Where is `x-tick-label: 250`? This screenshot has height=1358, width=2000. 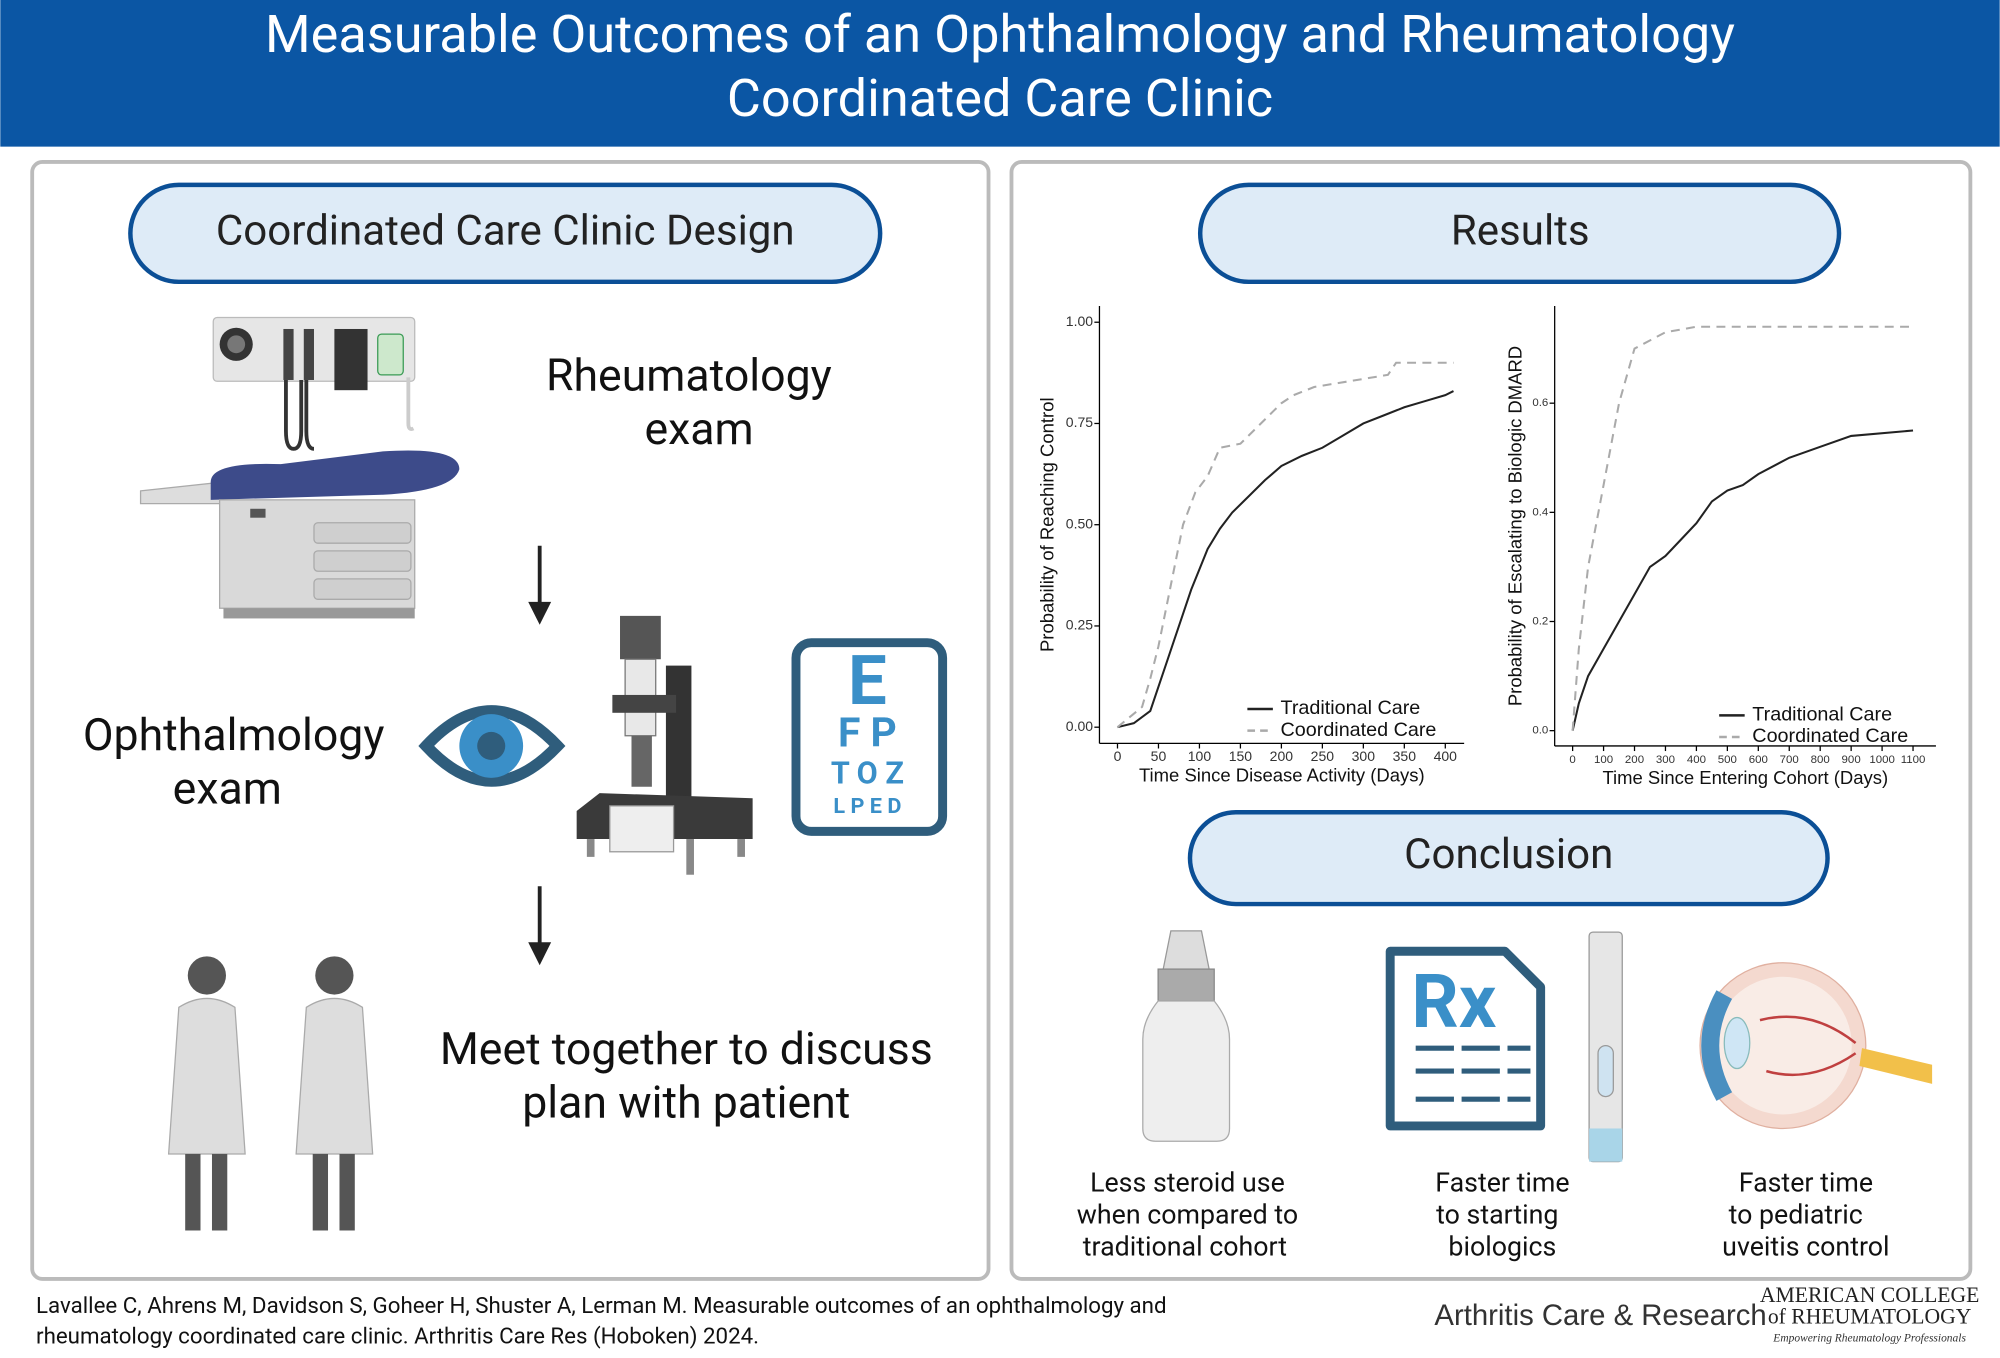 x-tick-label: 250 is located at coordinates (1323, 756).